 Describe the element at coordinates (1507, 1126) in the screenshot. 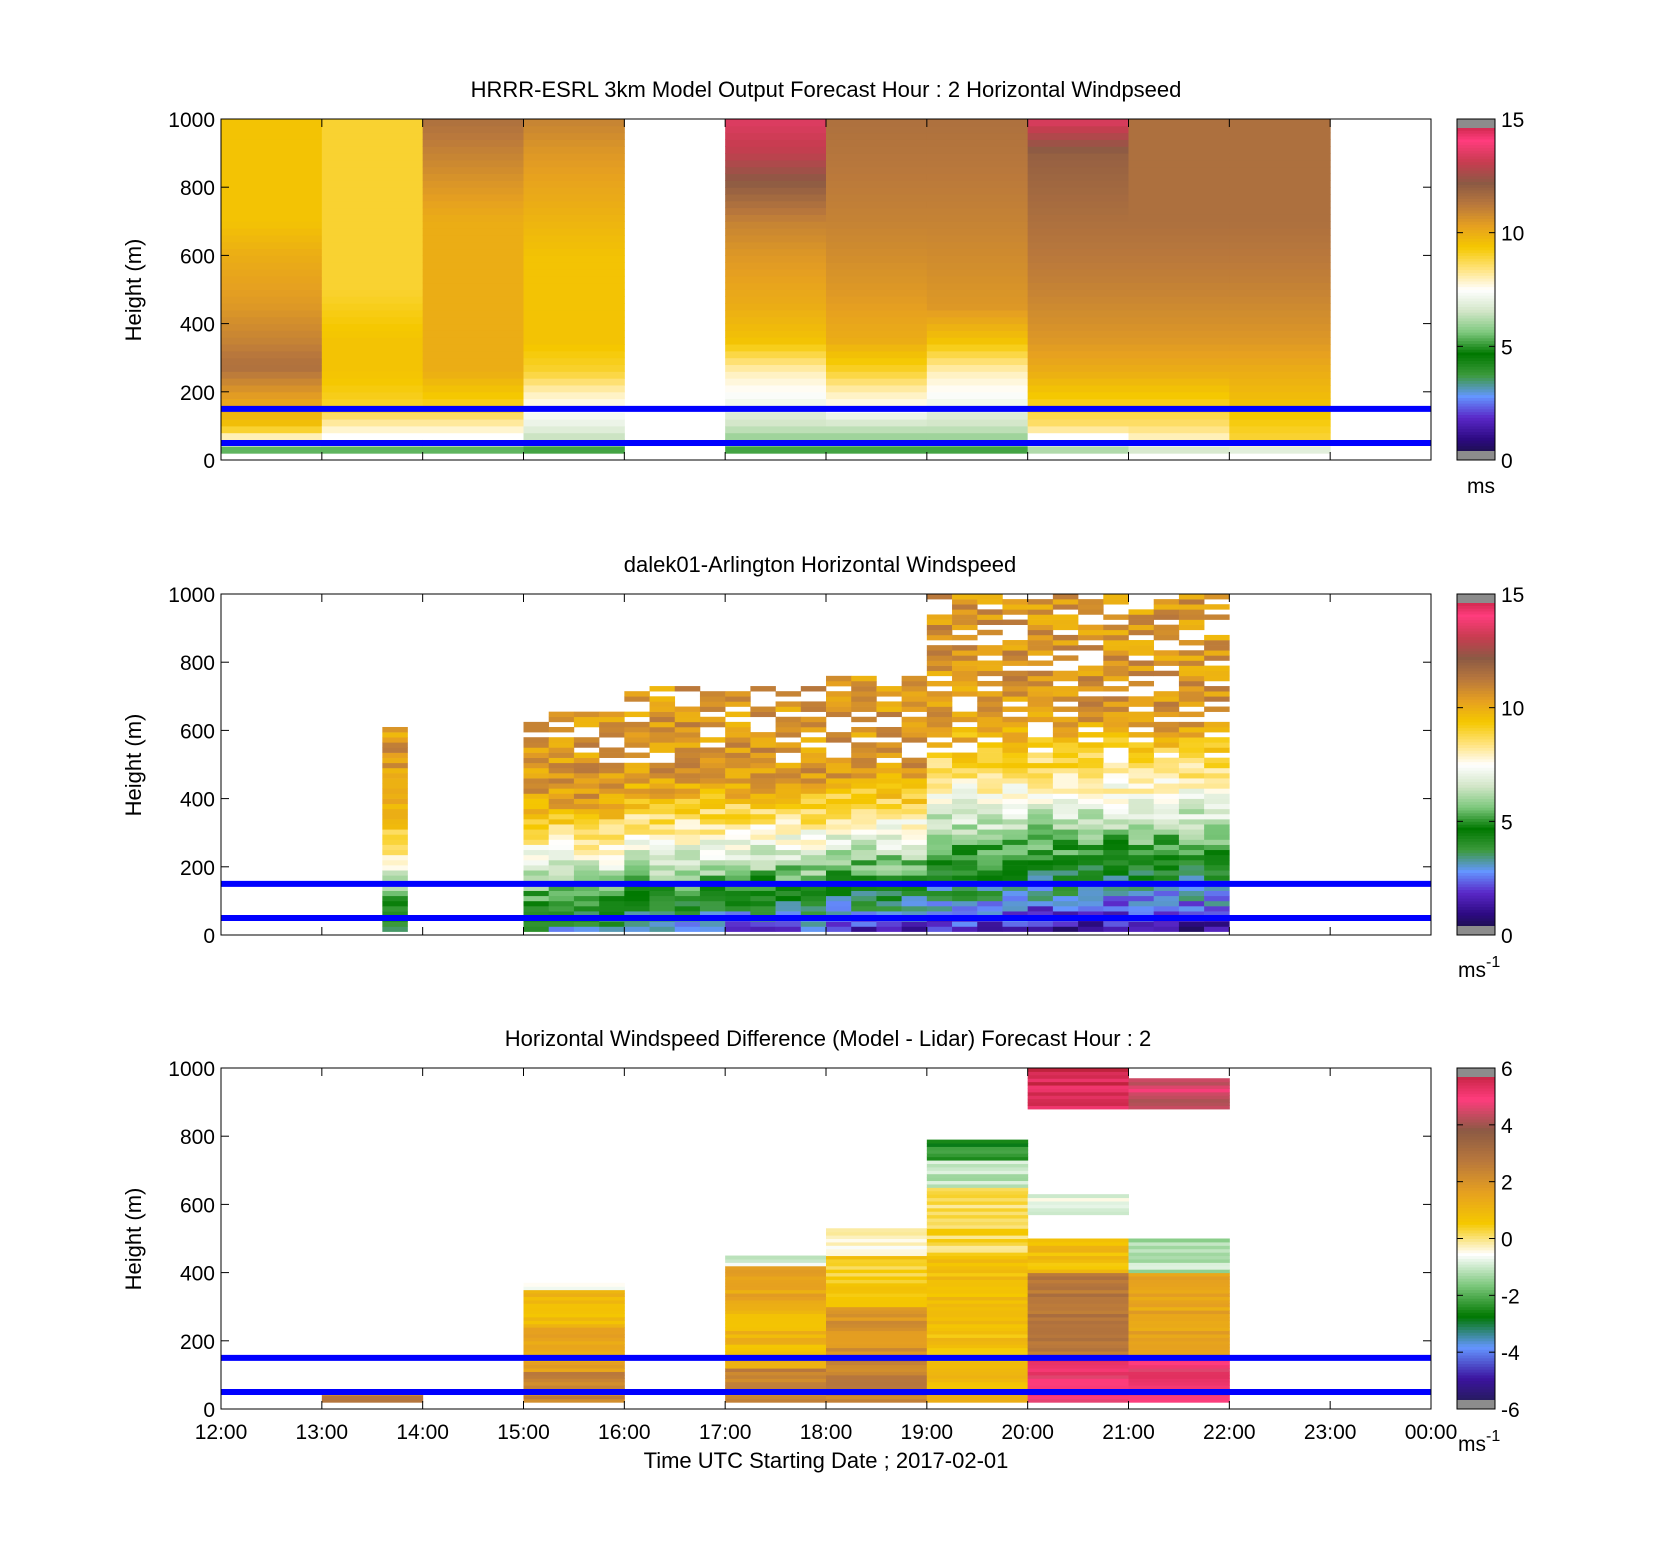

I see `colorbar-tick-label: 4` at that location.